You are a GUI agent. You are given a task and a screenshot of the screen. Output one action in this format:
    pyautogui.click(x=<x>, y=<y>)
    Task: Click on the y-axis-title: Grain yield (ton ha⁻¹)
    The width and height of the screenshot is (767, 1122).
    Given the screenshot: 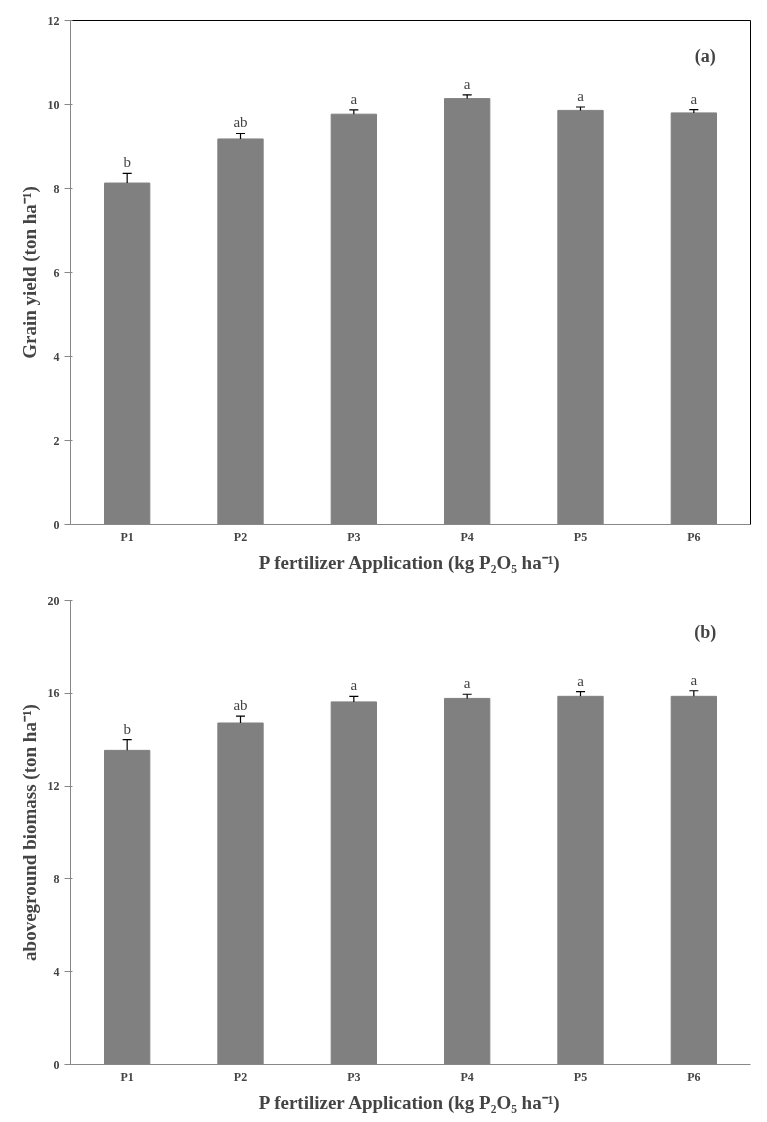 What is the action you would take?
    pyautogui.click(x=29, y=272)
    